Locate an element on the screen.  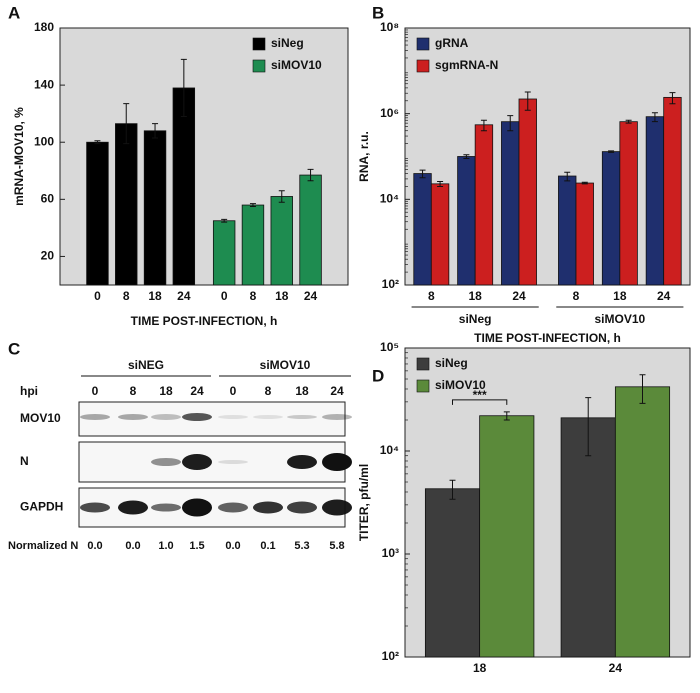
y-tick-label: 10⁵ is located at coordinates (389, 347).